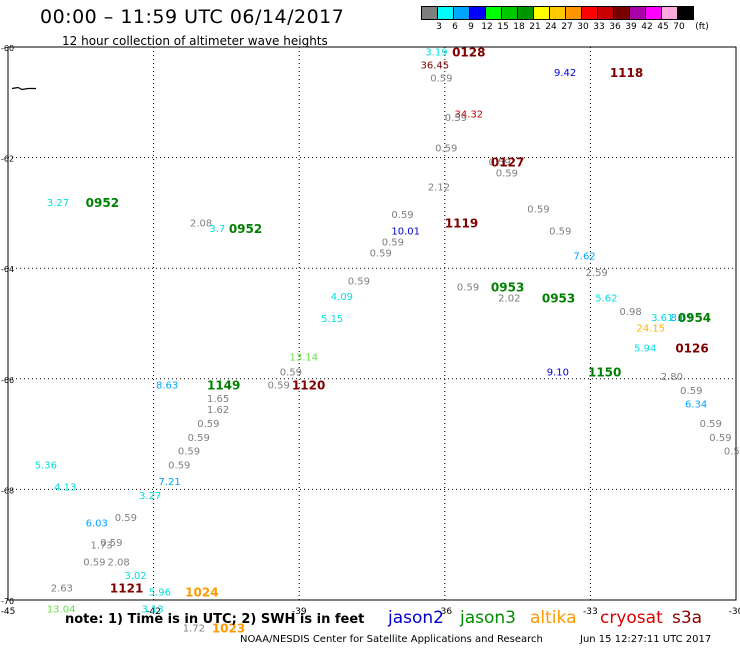 The width and height of the screenshot is (740, 650). Describe the element at coordinates (23, 88) in the screenshot. I see `coastline-fragment` at that location.